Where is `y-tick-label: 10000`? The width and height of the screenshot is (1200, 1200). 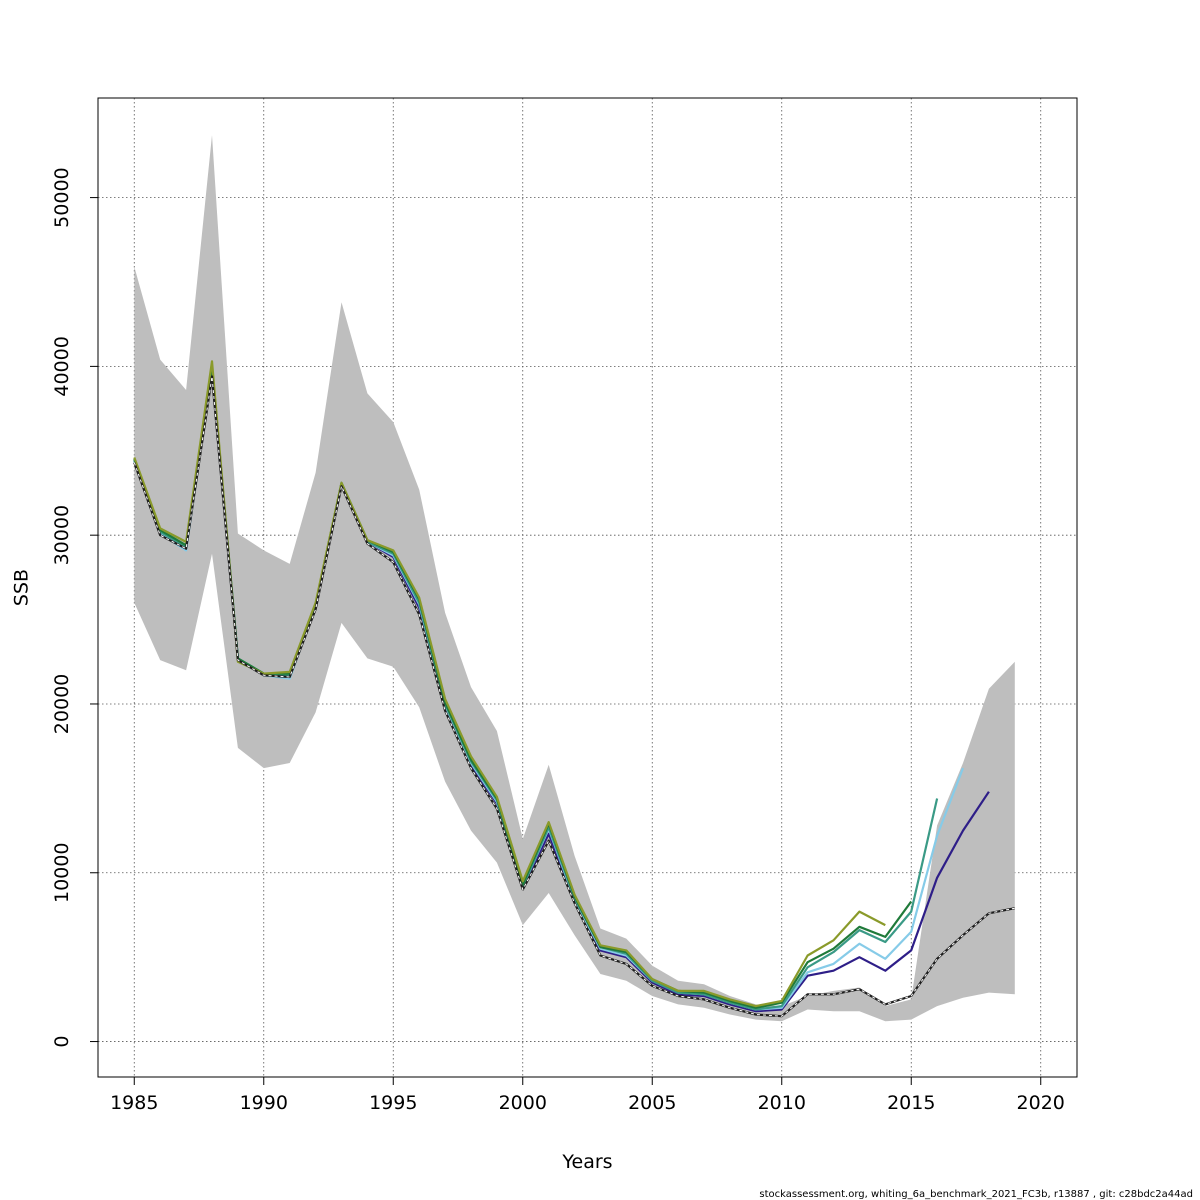
y-tick-label: 10000 is located at coordinates (62, 873).